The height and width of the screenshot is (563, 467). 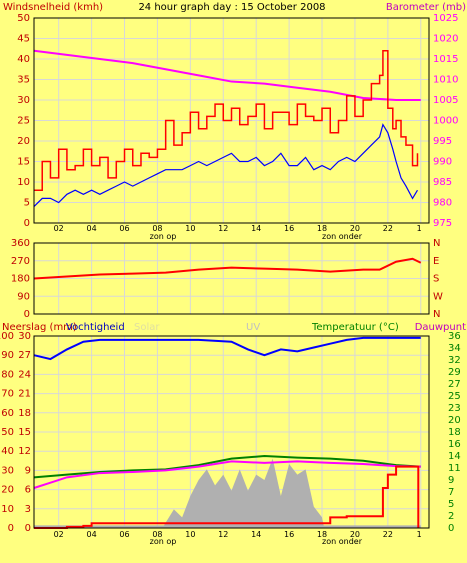 What do you see at coordinates (436, 261) in the screenshot?
I see `y-tick-label: E` at bounding box center [436, 261].